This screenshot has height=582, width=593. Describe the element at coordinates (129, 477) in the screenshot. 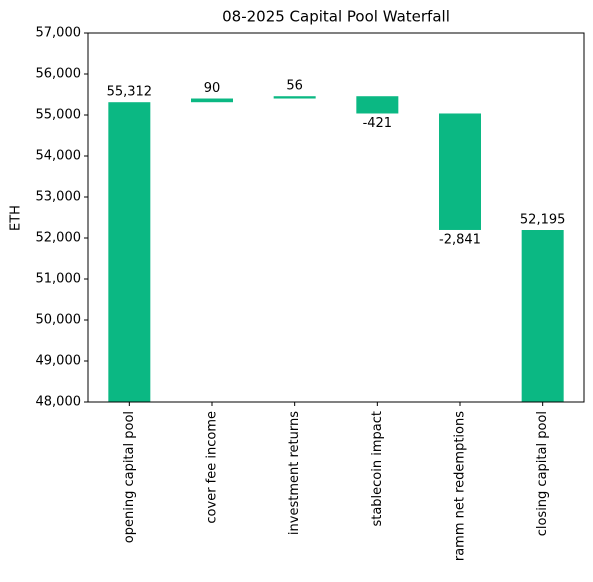

I see `x-tick-label: opening capital pool` at that location.